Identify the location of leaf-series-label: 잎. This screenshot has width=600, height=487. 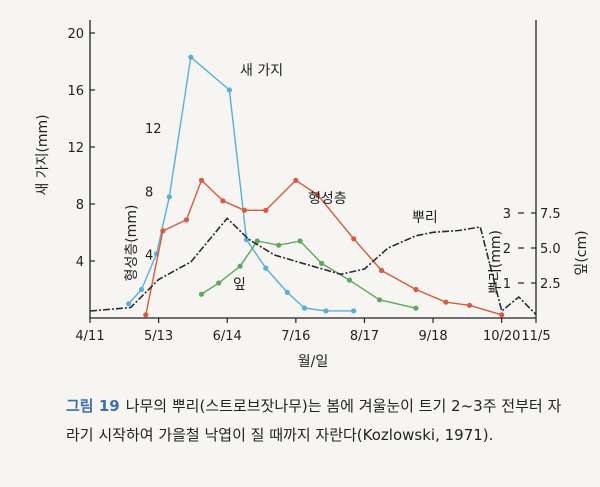
(239, 285).